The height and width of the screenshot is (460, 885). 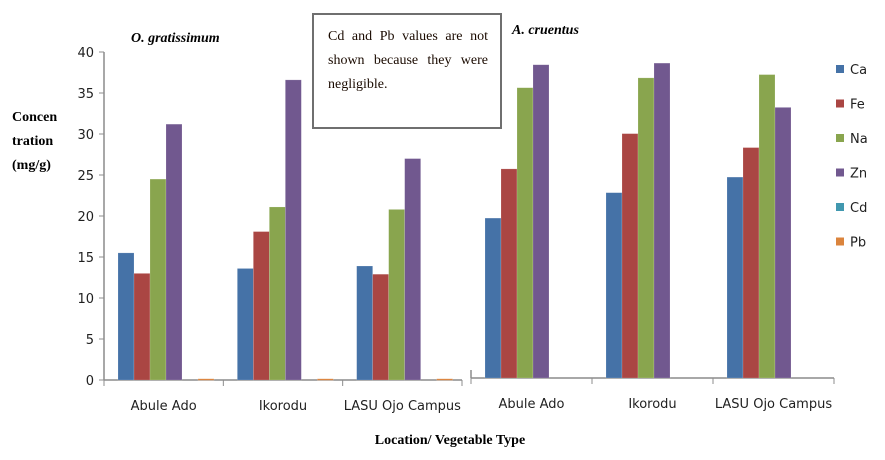 What do you see at coordinates (90, 381) in the screenshot?
I see `y-tick-label: 0` at bounding box center [90, 381].